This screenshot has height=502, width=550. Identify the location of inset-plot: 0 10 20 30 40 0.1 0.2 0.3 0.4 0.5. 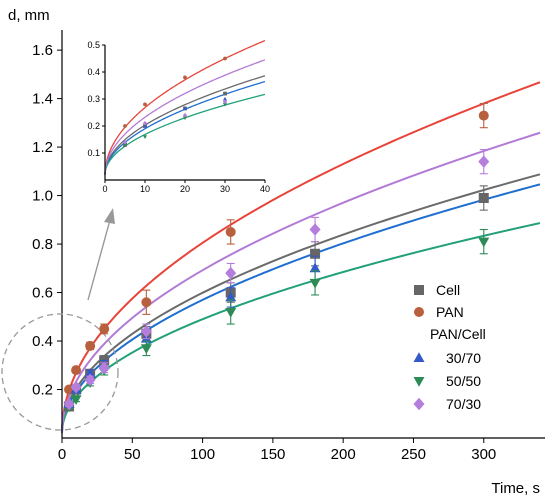
(178, 116).